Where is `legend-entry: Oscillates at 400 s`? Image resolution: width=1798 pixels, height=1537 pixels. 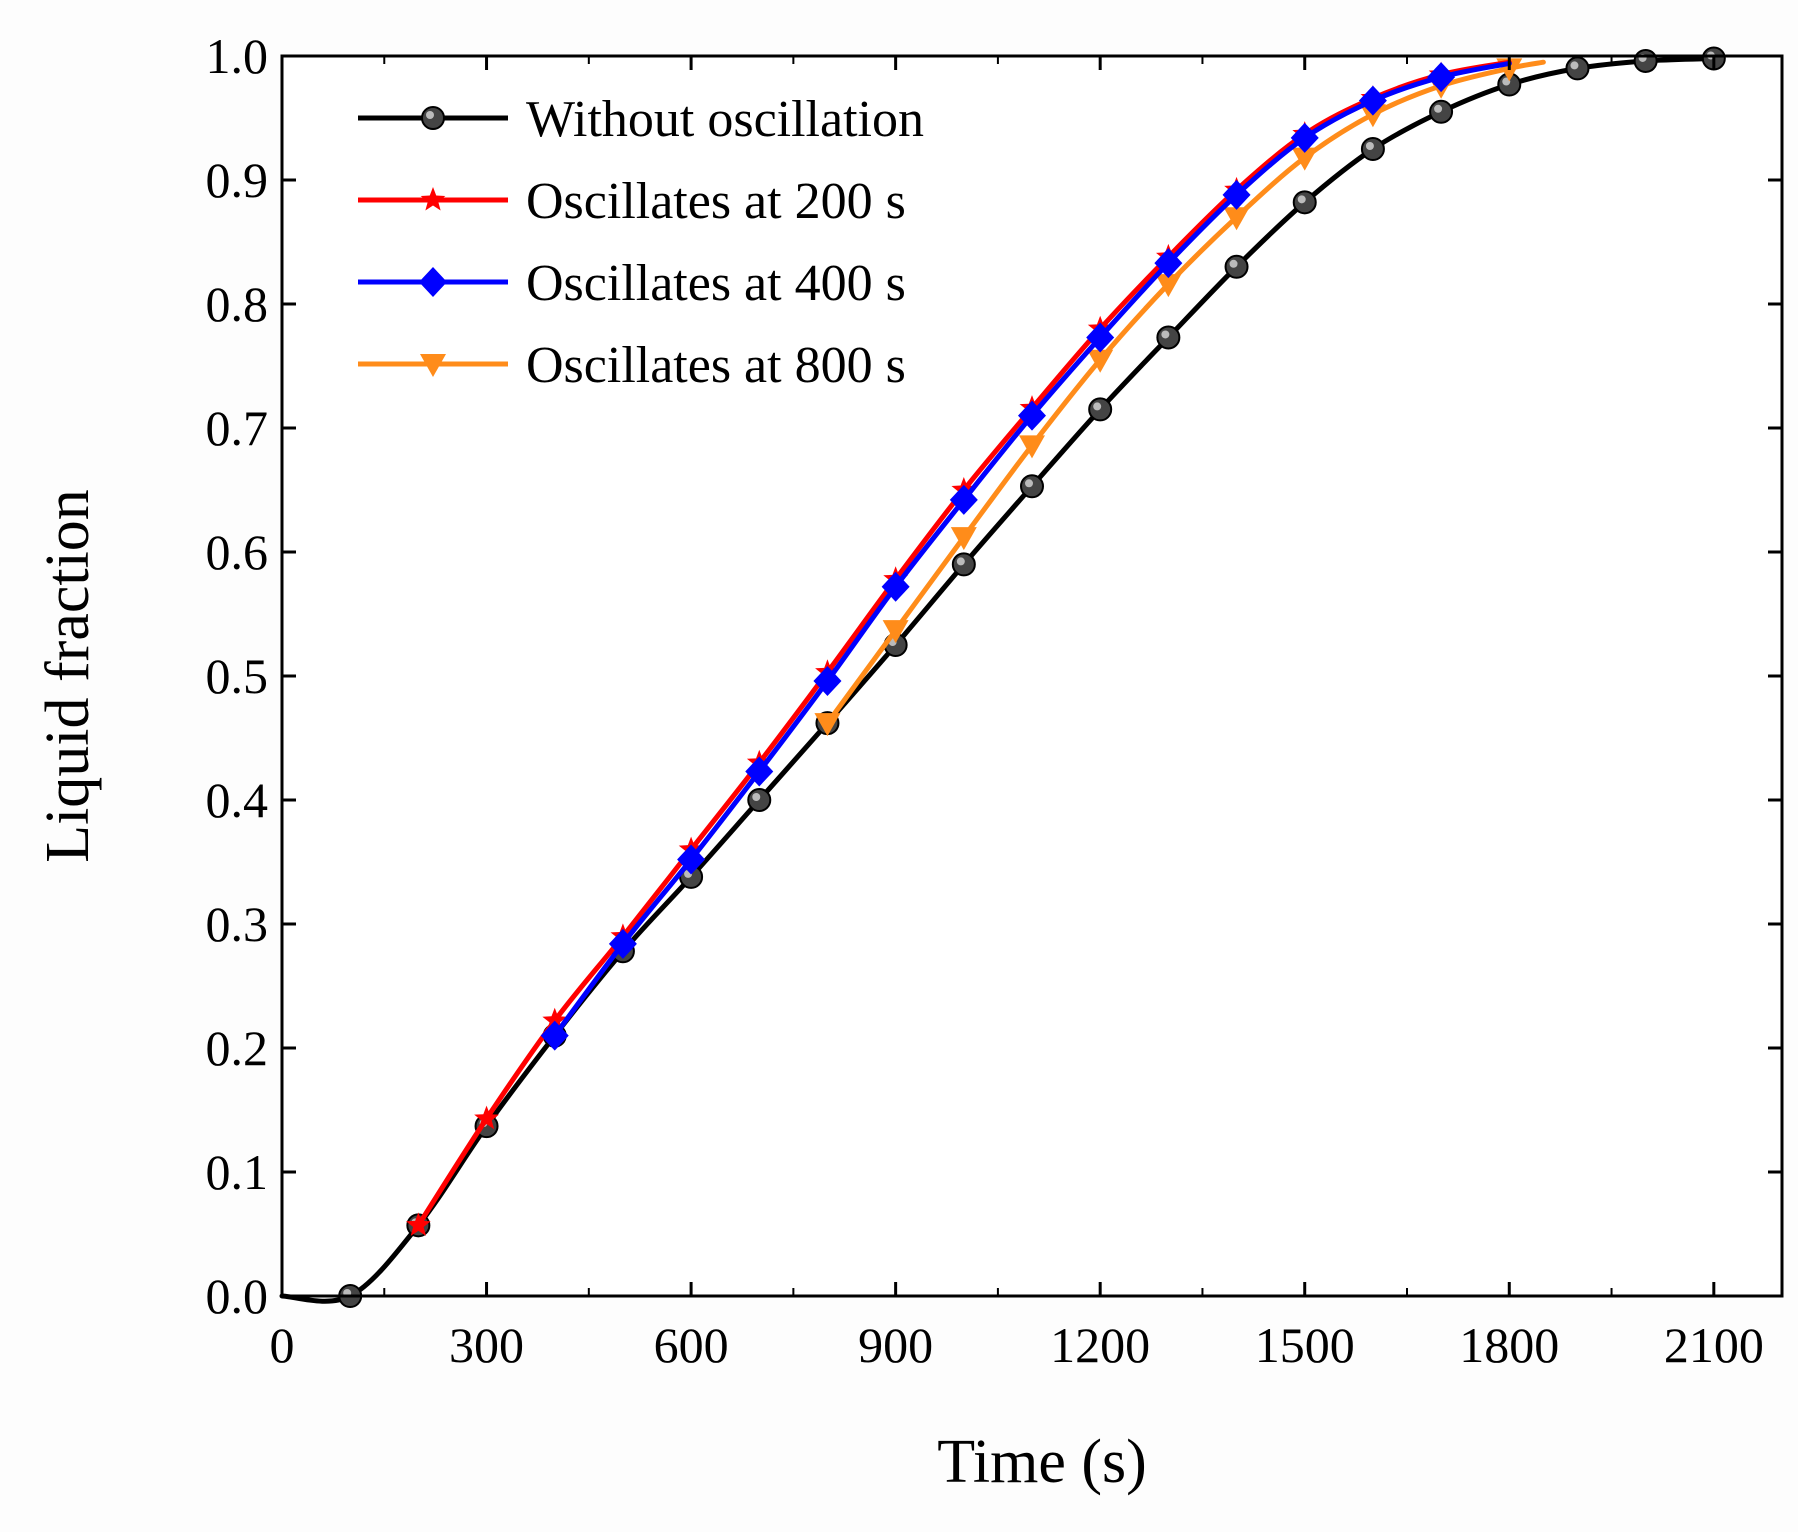 legend-entry: Oscillates at 400 s is located at coordinates (632, 283).